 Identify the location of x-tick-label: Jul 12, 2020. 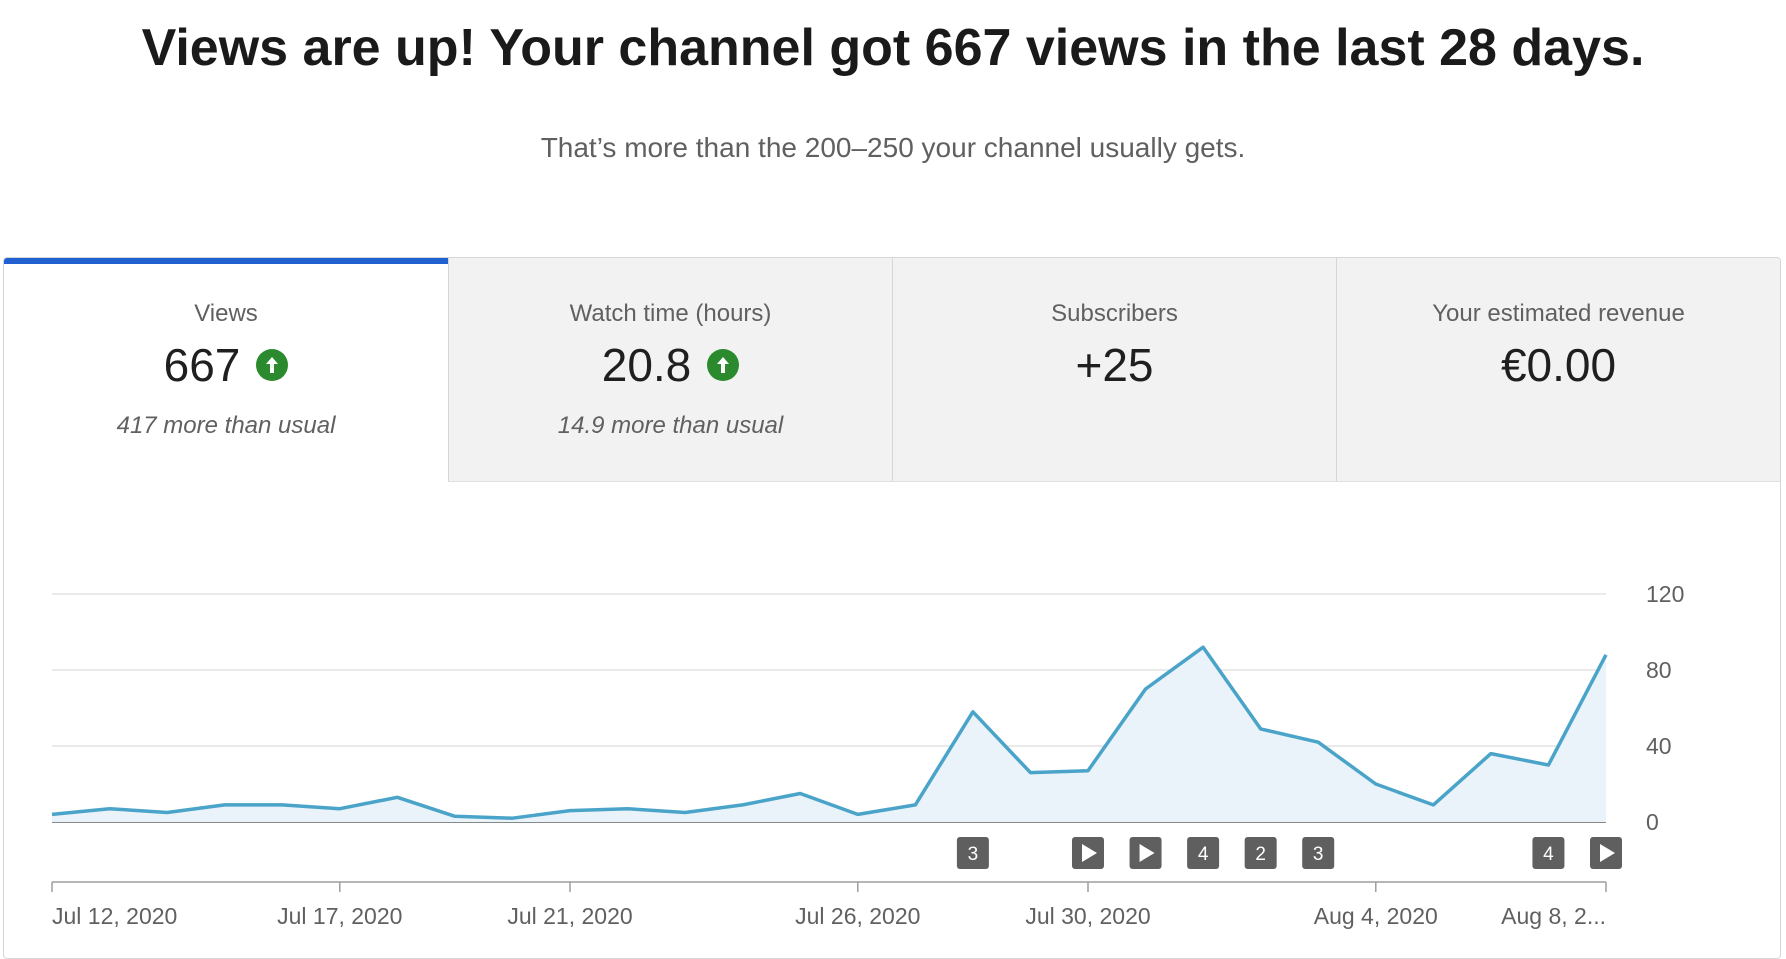
(114, 916).